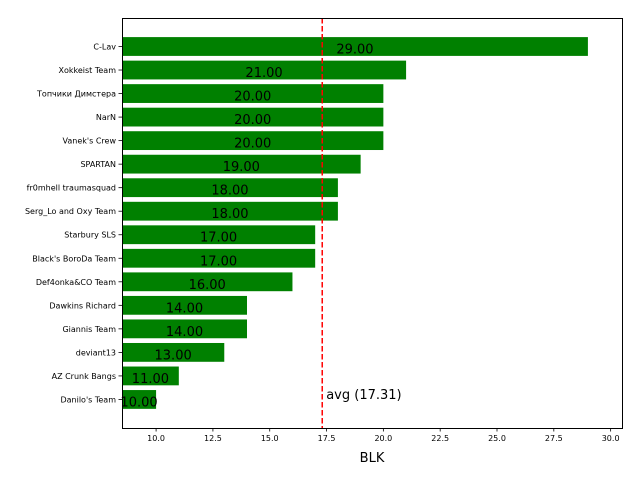 The image size is (640, 480). What do you see at coordinates (90, 141) in the screenshot?
I see `category-label: Vanek's Crew` at bounding box center [90, 141].